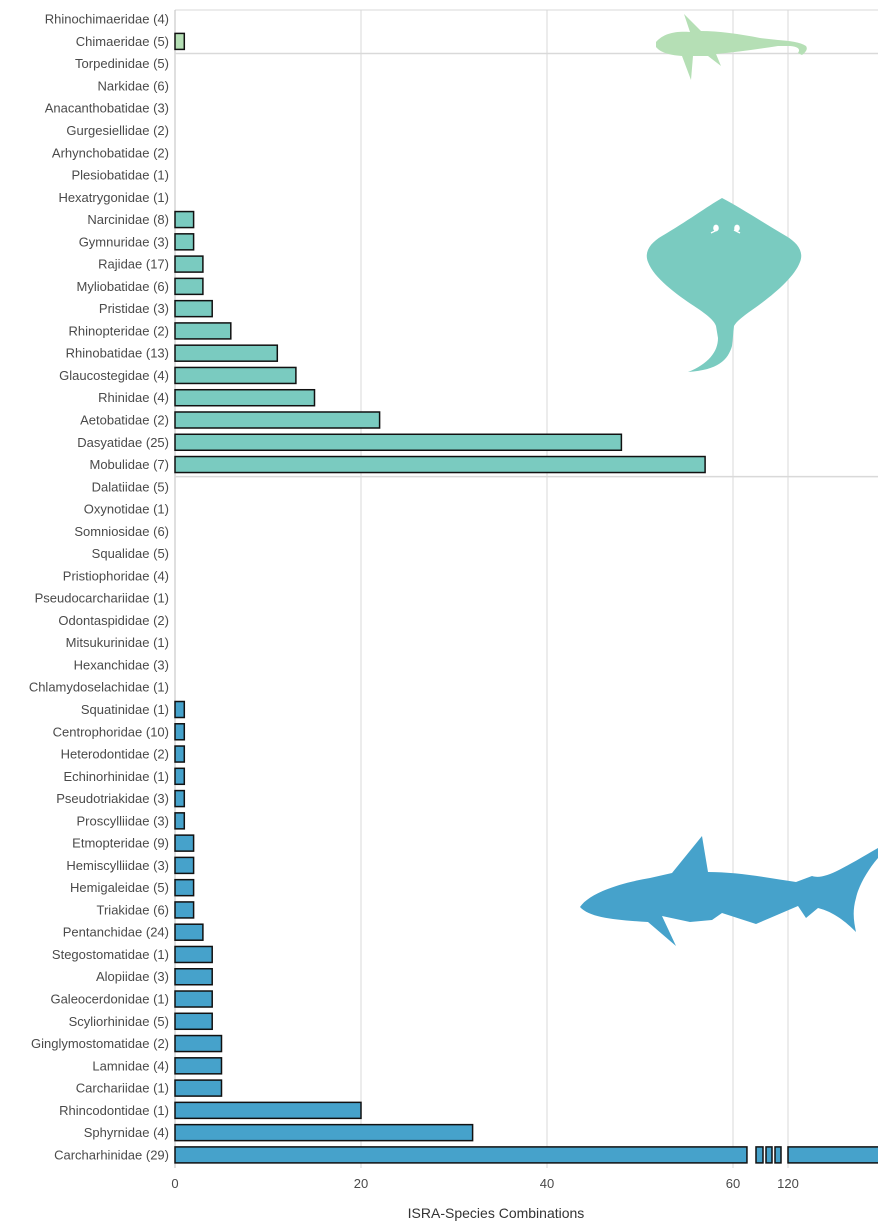 This screenshot has height=1221, width=878. What do you see at coordinates (134, 308) in the screenshot?
I see `category-label: Pristidae (3)` at bounding box center [134, 308].